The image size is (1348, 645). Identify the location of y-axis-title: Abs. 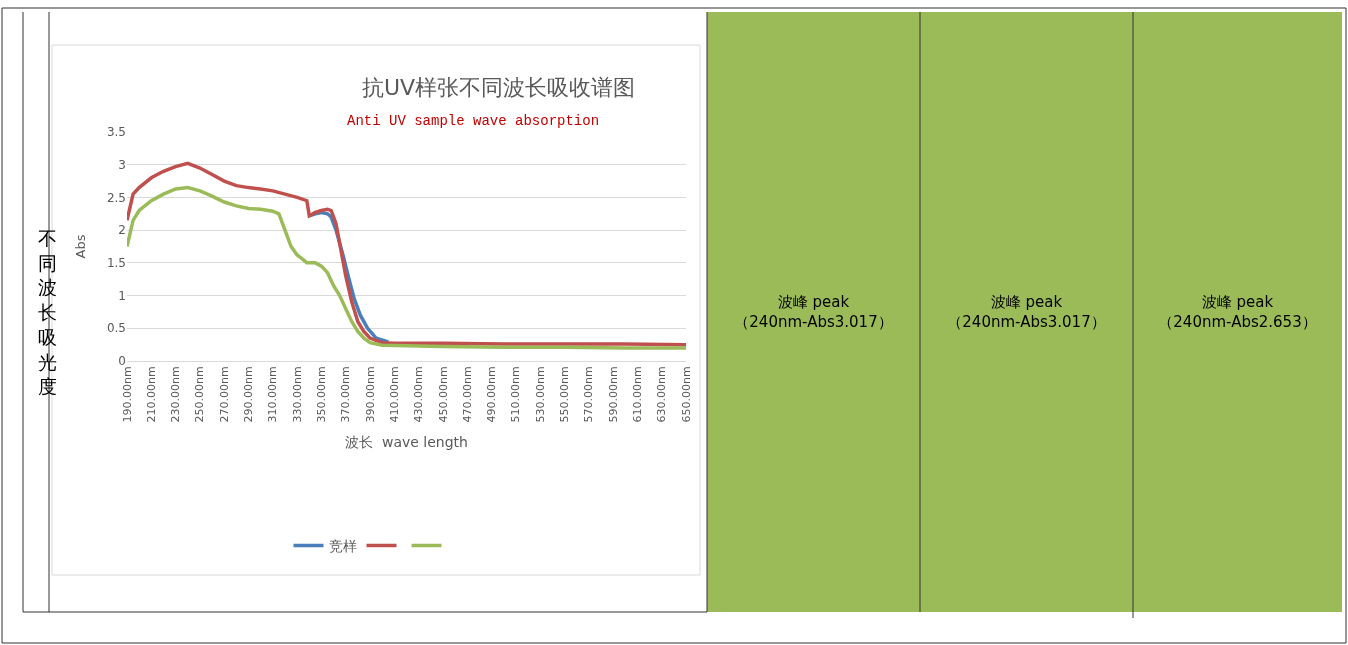
(80, 246).